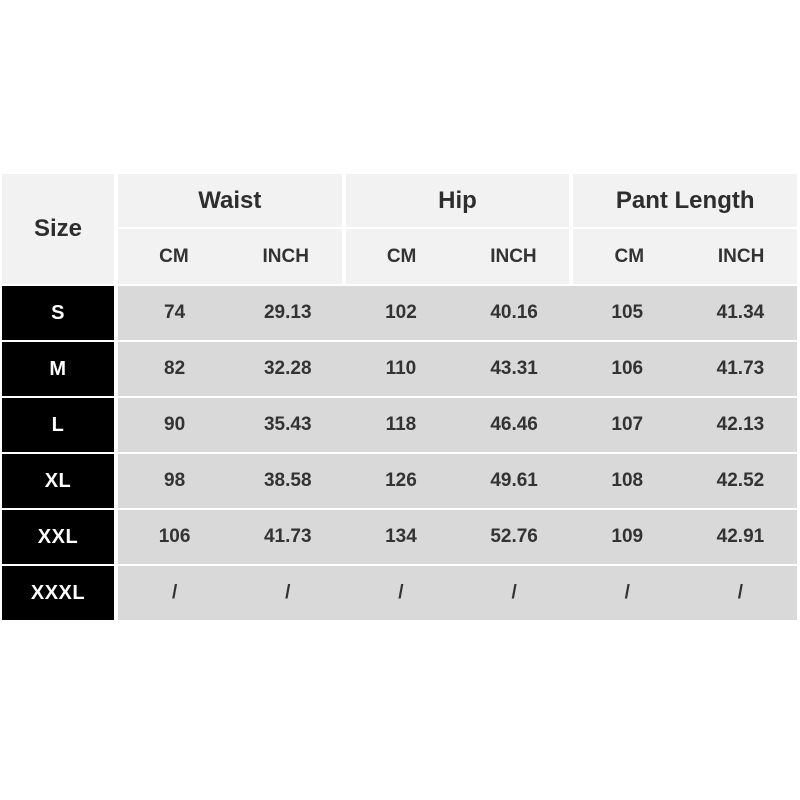 The height and width of the screenshot is (800, 800). Describe the element at coordinates (230, 256) in the screenshot. I see `unit-row-waist: CM INCH` at that location.